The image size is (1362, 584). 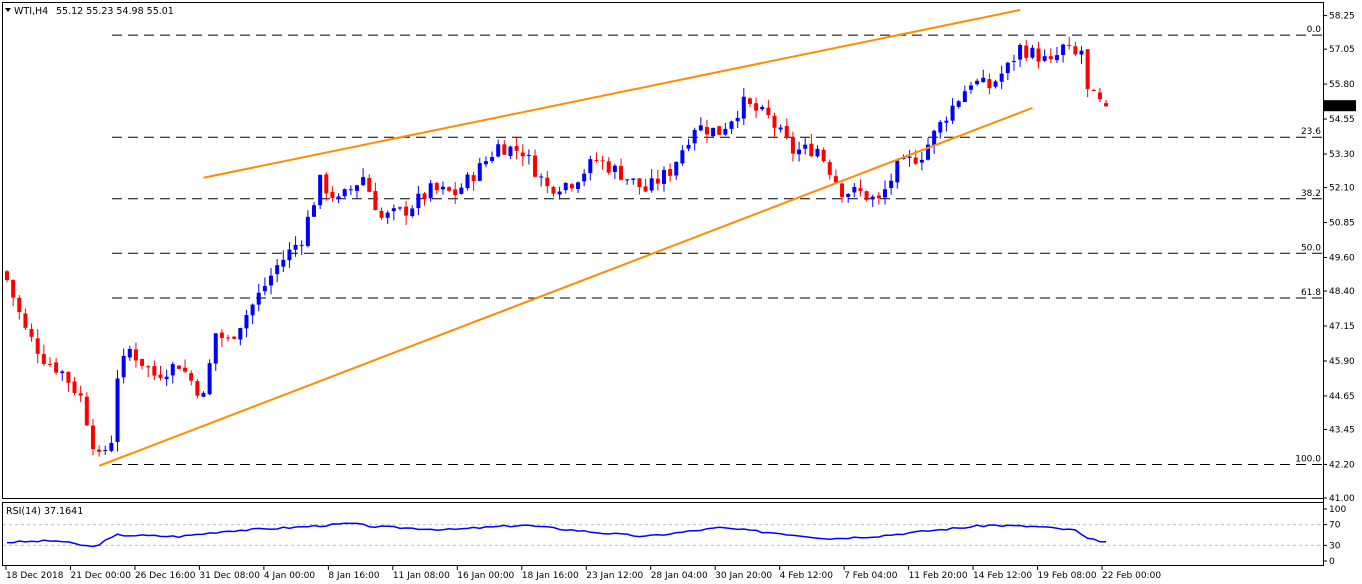 What do you see at coordinates (1067, 576) in the screenshot?
I see `time-tick-label: 19 Feb 08:00` at bounding box center [1067, 576].